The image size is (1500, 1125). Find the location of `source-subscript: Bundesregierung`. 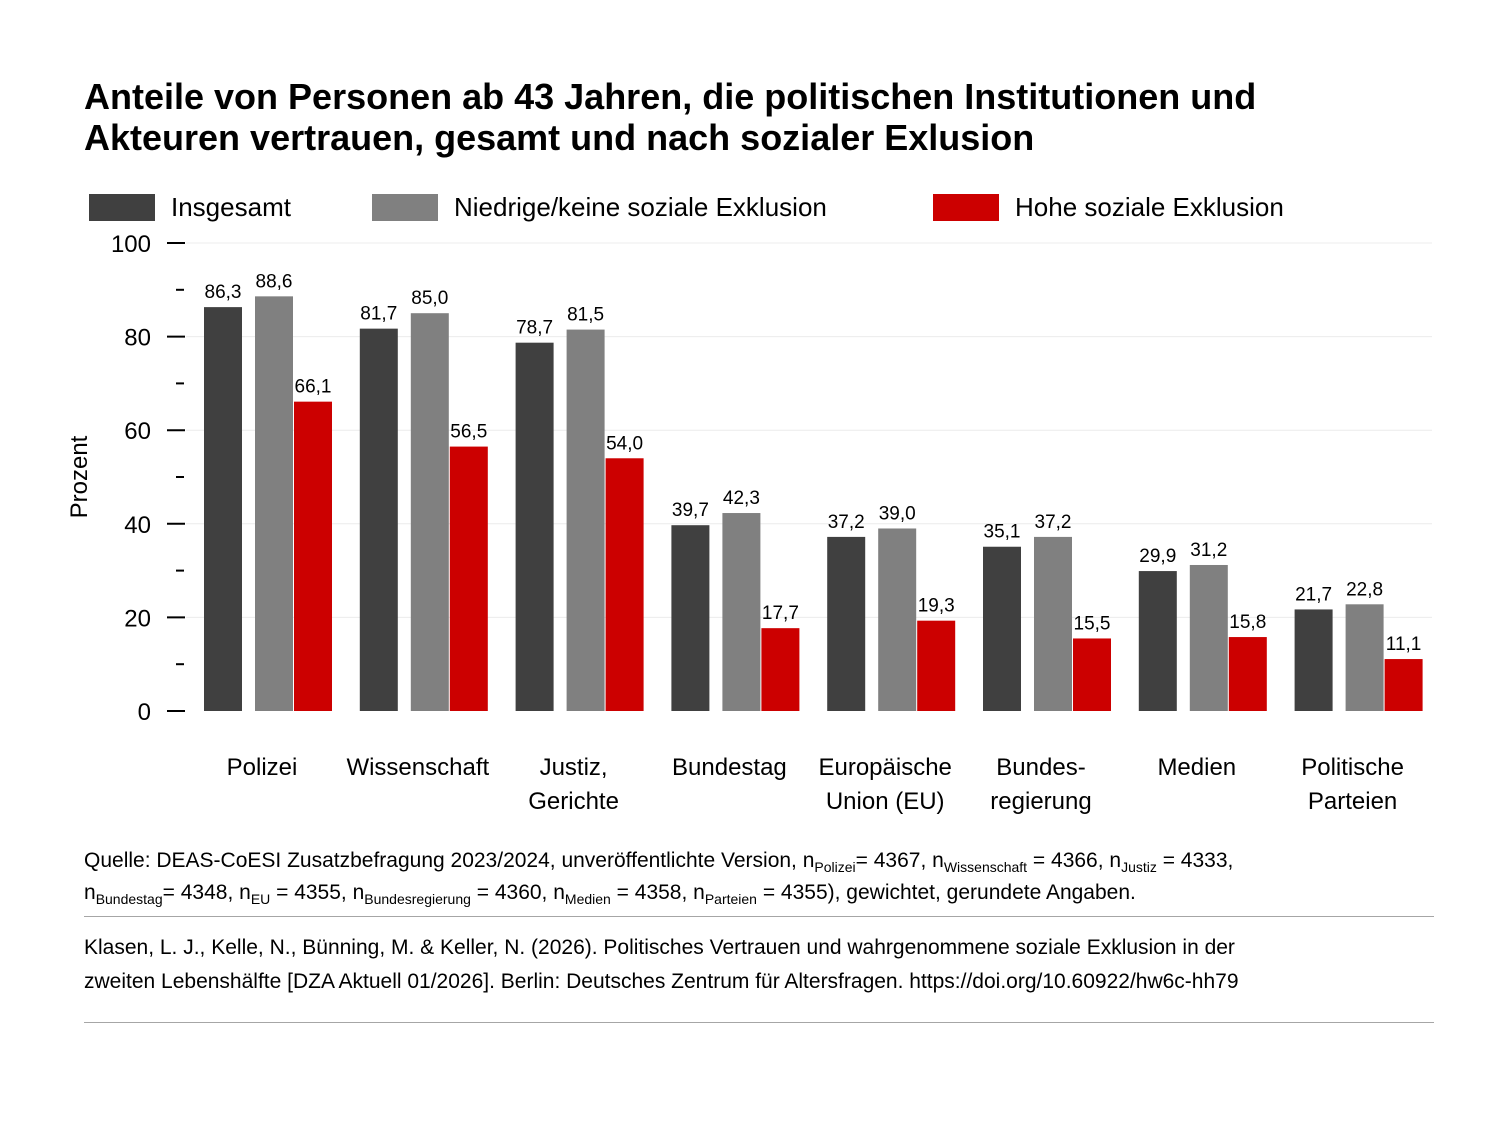

source-subscript: Bundesregierung is located at coordinates (417, 899).